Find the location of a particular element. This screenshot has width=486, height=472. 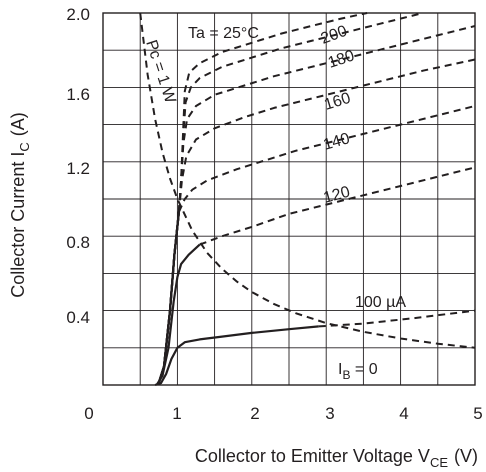

x-tick-label: 3 is located at coordinates (329, 413).